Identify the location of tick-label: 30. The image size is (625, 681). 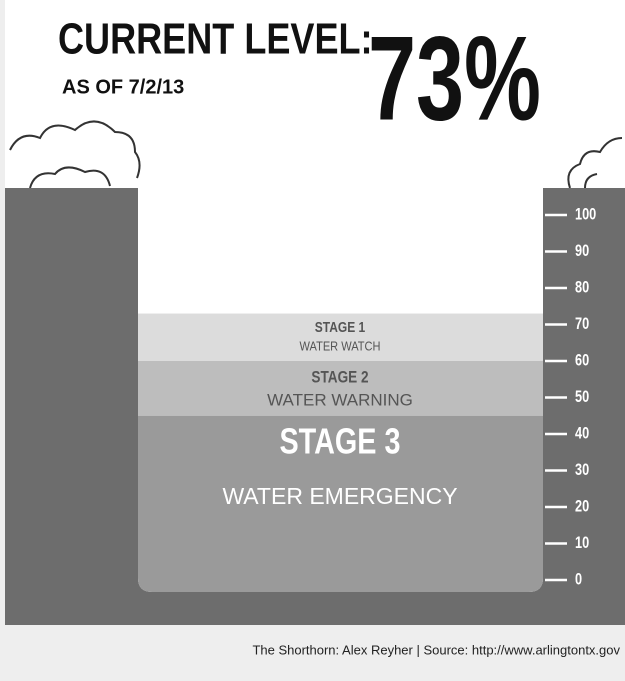
(582, 469).